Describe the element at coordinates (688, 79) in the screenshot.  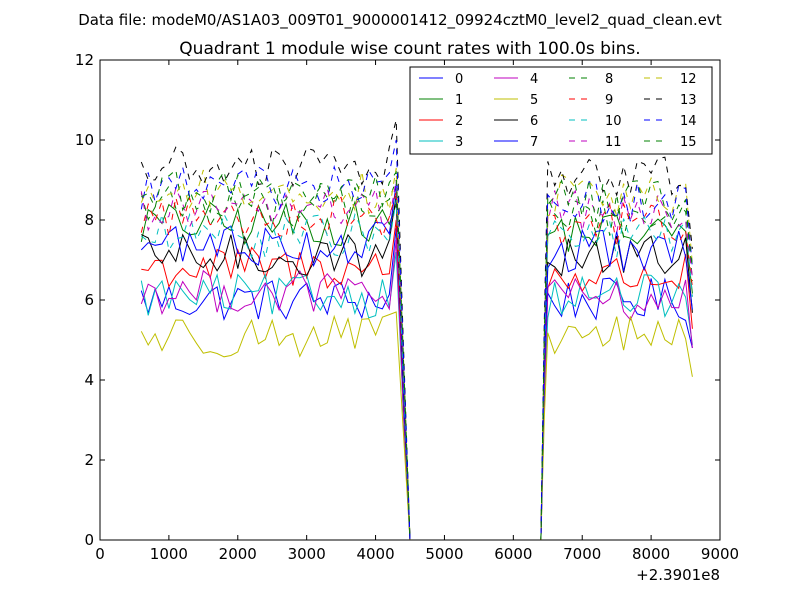
I see `legend-label: 12` at that location.